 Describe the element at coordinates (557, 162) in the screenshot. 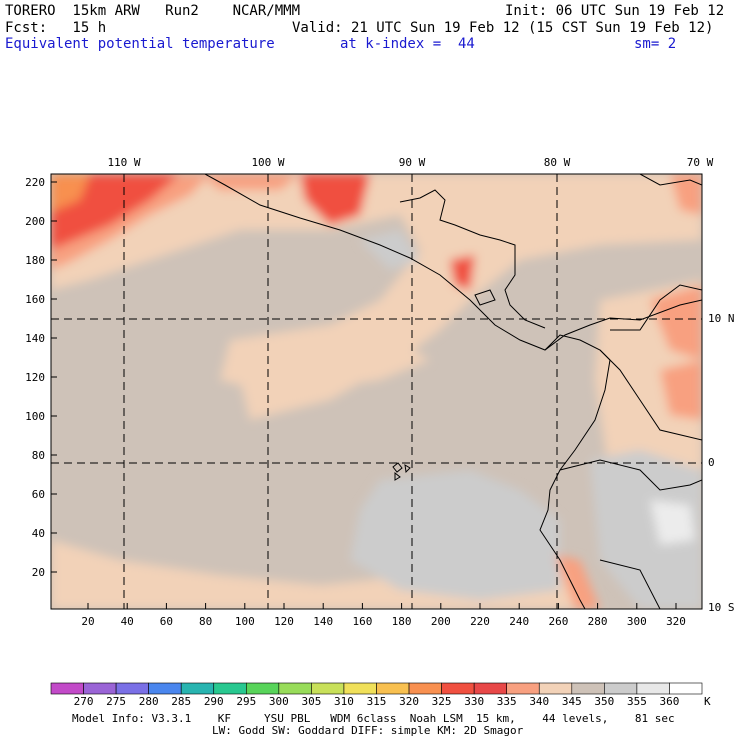

I see `lon-label: 80 W` at that location.